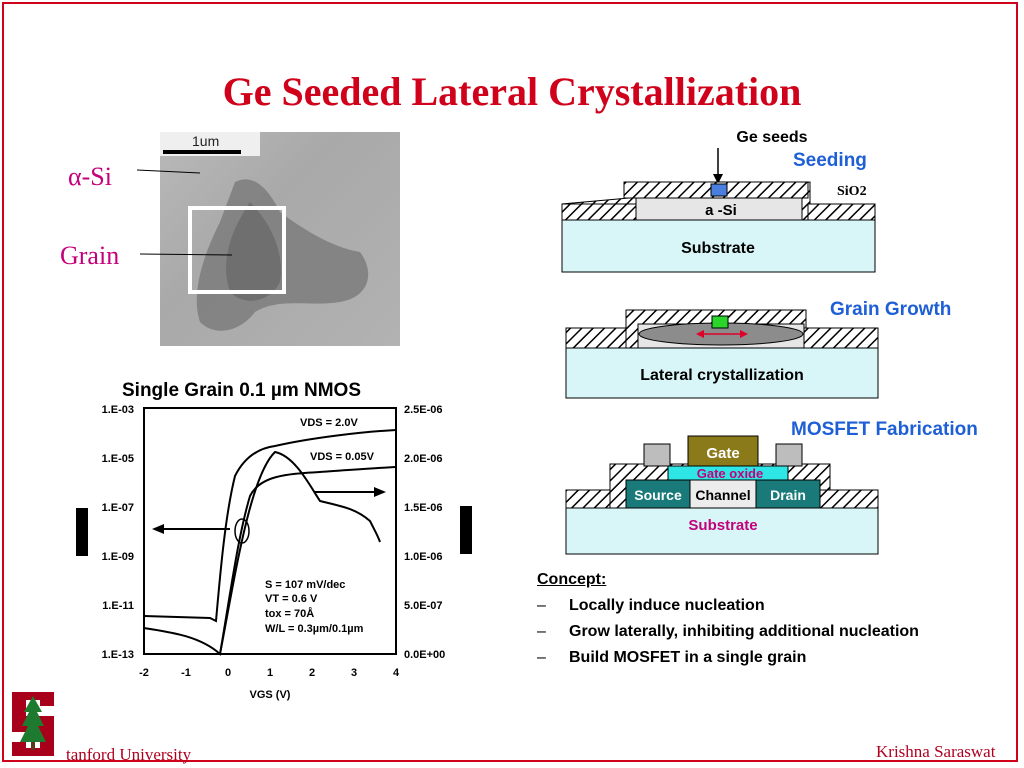  I want to click on gate-label: Gate, so click(722, 453).